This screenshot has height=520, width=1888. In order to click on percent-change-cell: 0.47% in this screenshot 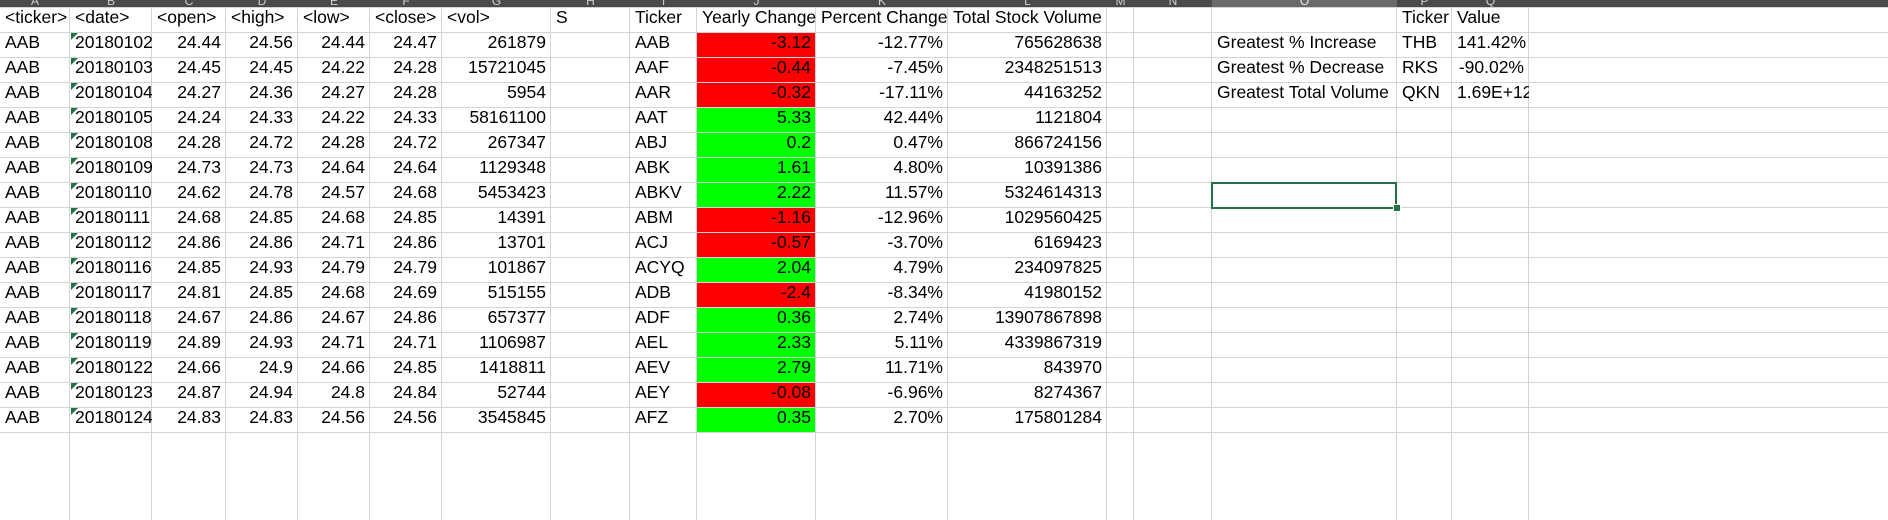, I will do `click(918, 142)`.